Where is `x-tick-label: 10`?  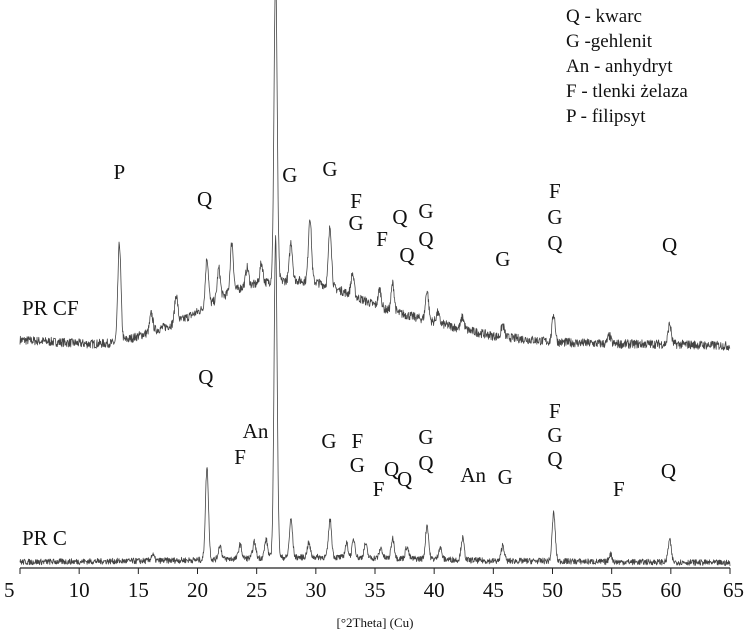 x-tick-label: 10 is located at coordinates (79, 590).